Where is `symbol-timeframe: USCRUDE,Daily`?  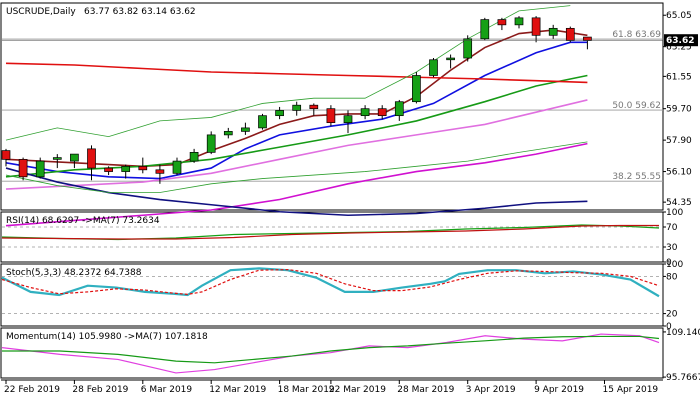 symbol-timeframe: USCRUDE,Daily is located at coordinates (41, 12).